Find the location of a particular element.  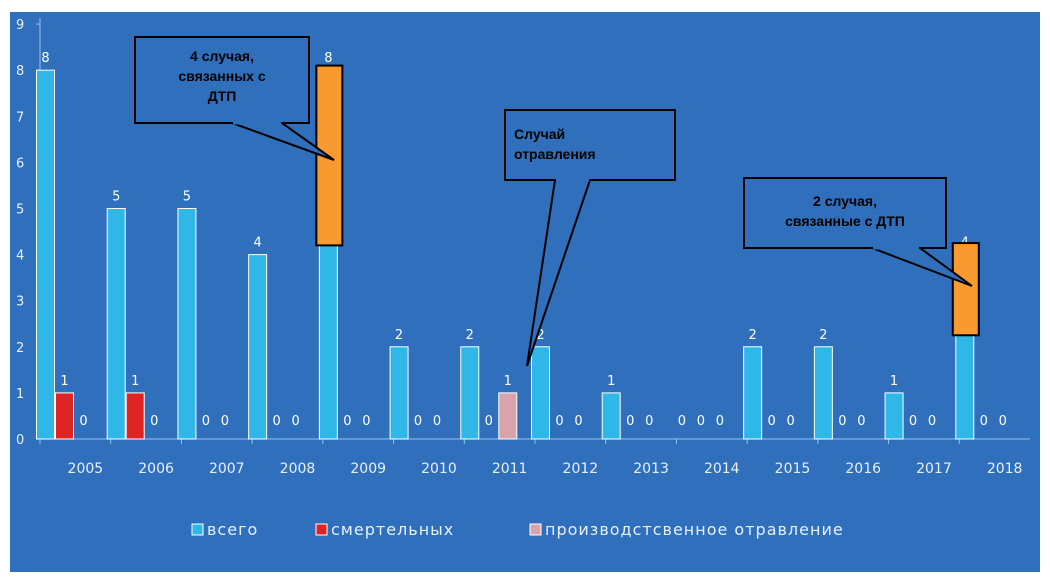

callout-2018-text: 2 случая, is located at coordinates (845, 201).